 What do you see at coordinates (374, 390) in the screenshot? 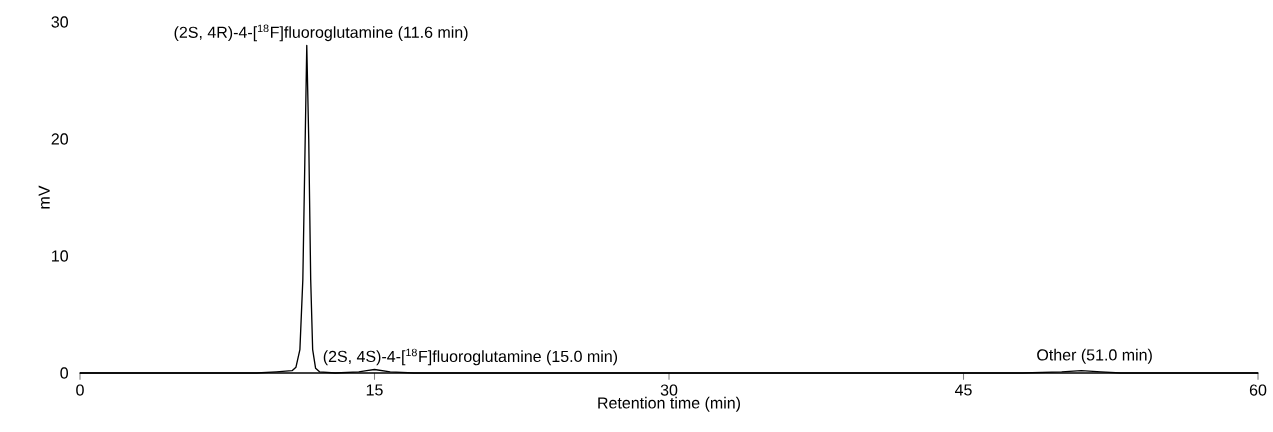
I see `x-tick-label: 15` at bounding box center [374, 390].